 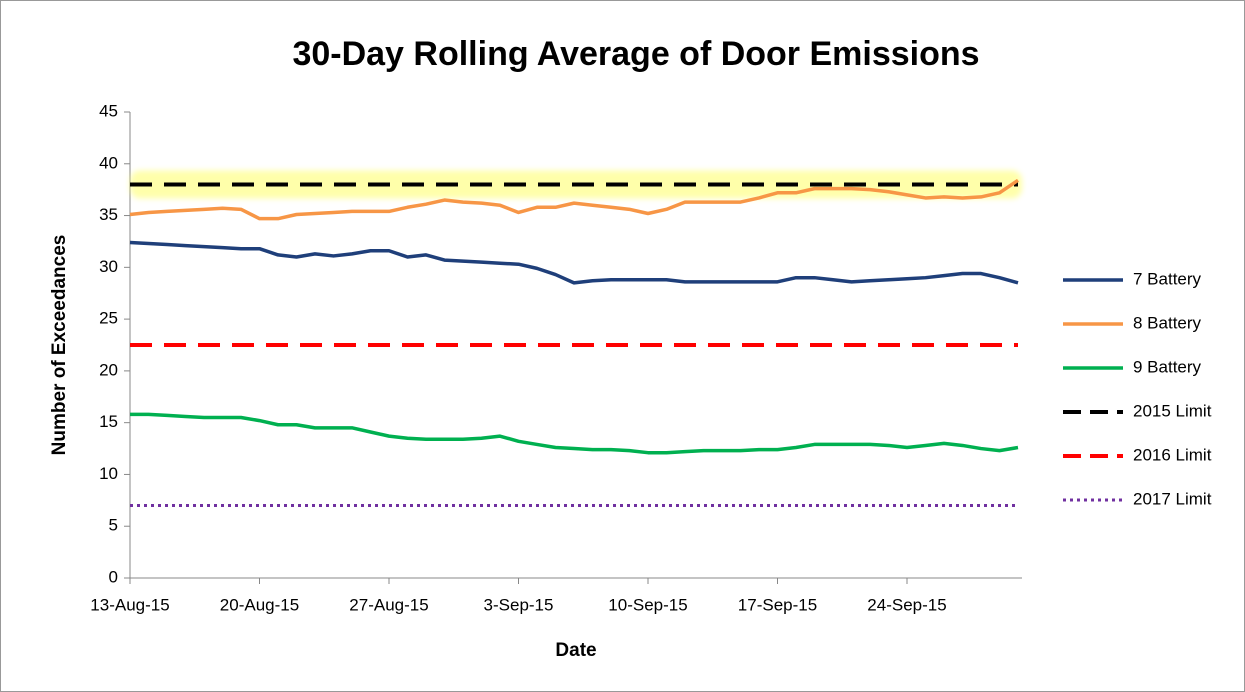 What do you see at coordinates (108, 162) in the screenshot?
I see `y-tick-label: 40` at bounding box center [108, 162].